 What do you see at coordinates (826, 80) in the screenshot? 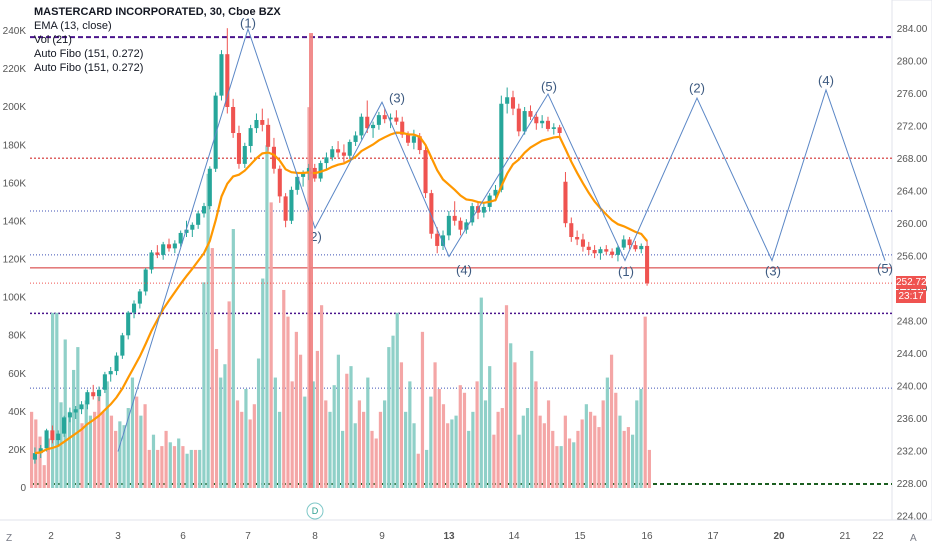
I see `wave-projection-label: (4)` at bounding box center [826, 80].